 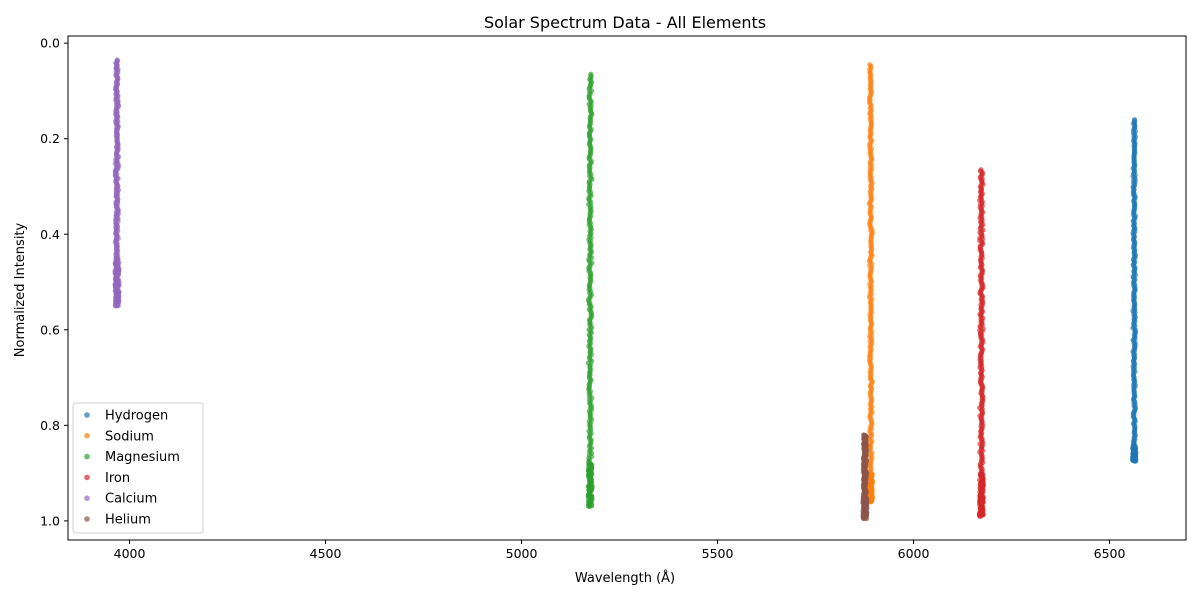 I want to click on x-tick-label: 5500, so click(x=718, y=553).